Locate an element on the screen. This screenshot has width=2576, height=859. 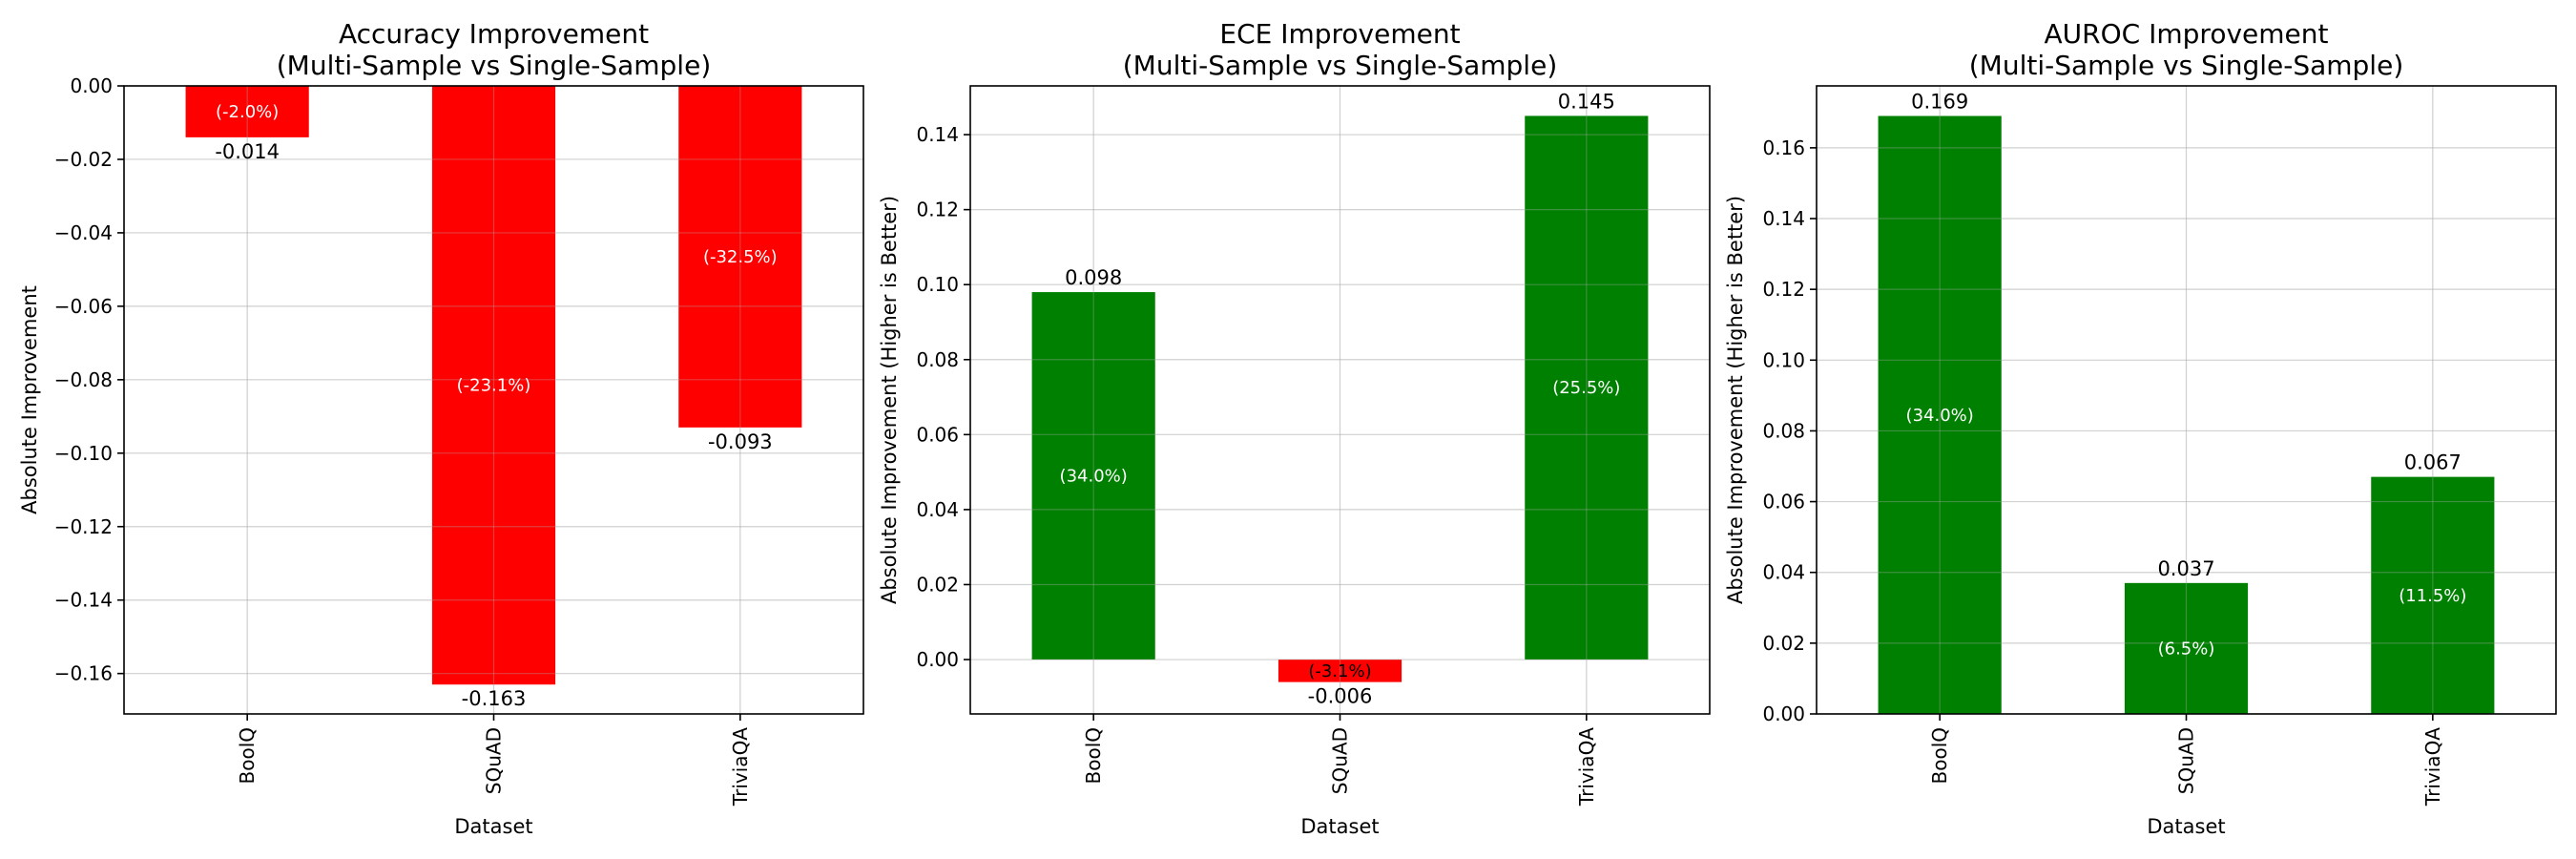
percent-label: (11.5%) is located at coordinates (2432, 596).